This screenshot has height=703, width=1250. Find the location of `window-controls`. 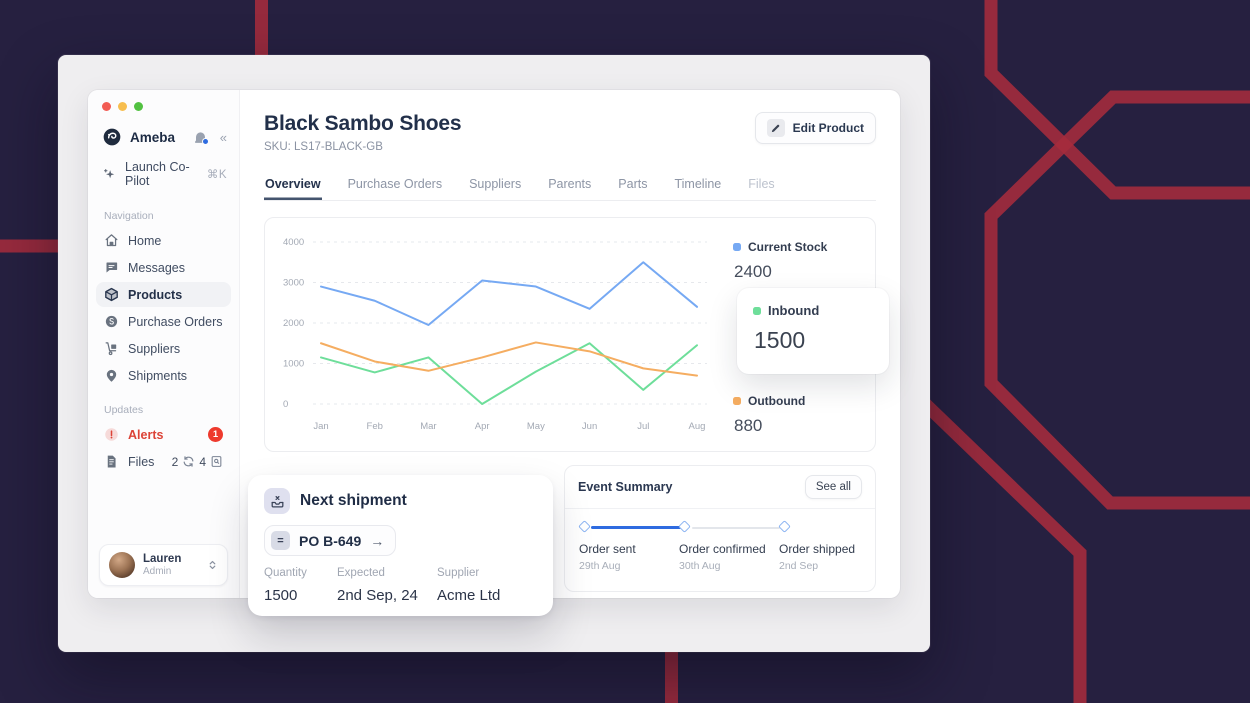

window-controls is located at coordinates (163, 104).